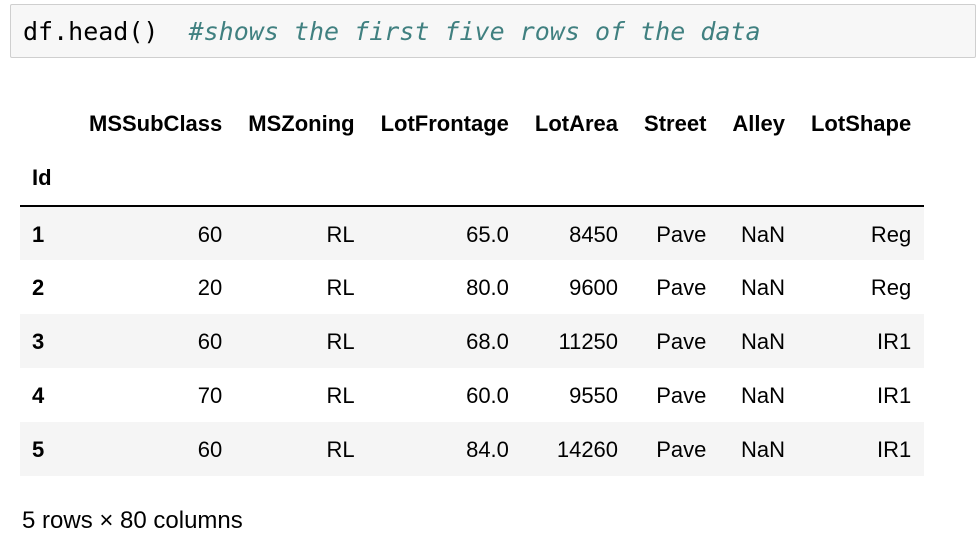  I want to click on table-cell: 65.0, so click(487, 234).